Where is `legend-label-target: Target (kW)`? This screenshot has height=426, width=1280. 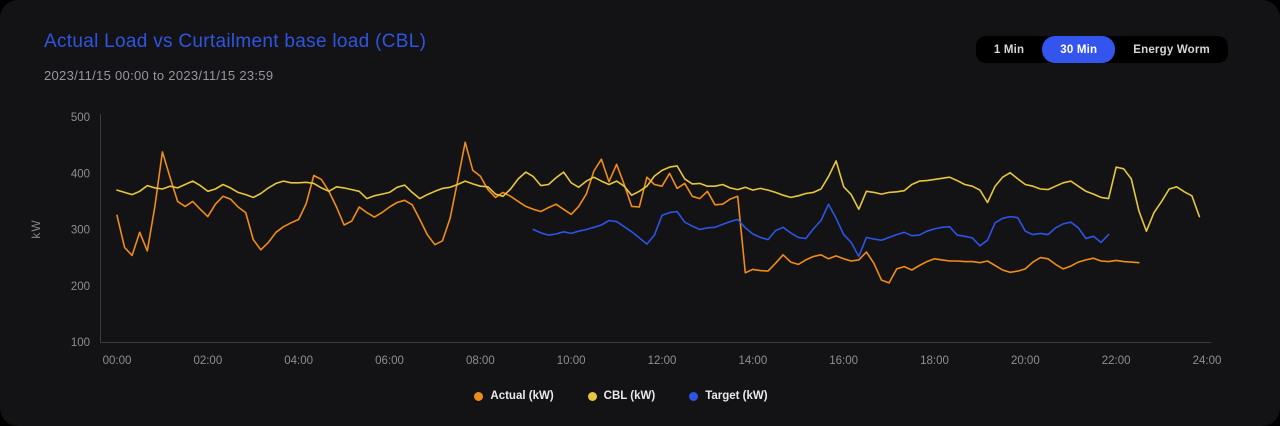 legend-label-target: Target (kW) is located at coordinates (736, 396).